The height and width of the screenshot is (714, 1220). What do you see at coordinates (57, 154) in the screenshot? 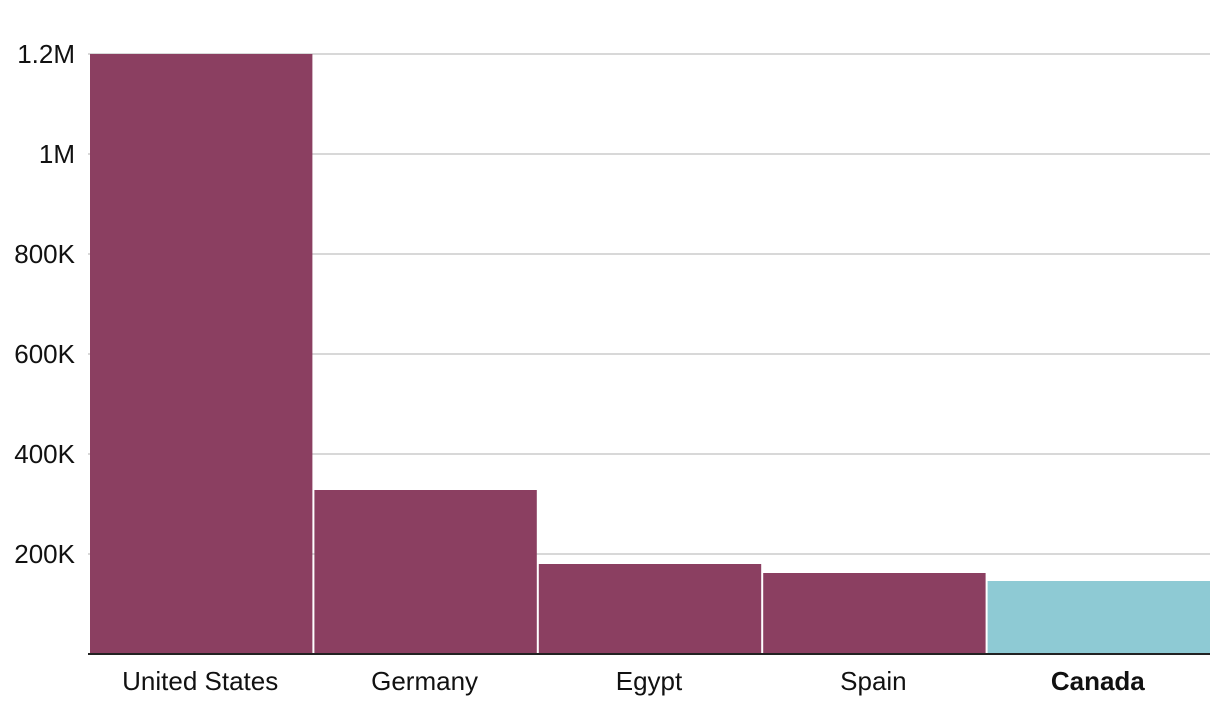
I see `y-tick-label: 1M` at bounding box center [57, 154].